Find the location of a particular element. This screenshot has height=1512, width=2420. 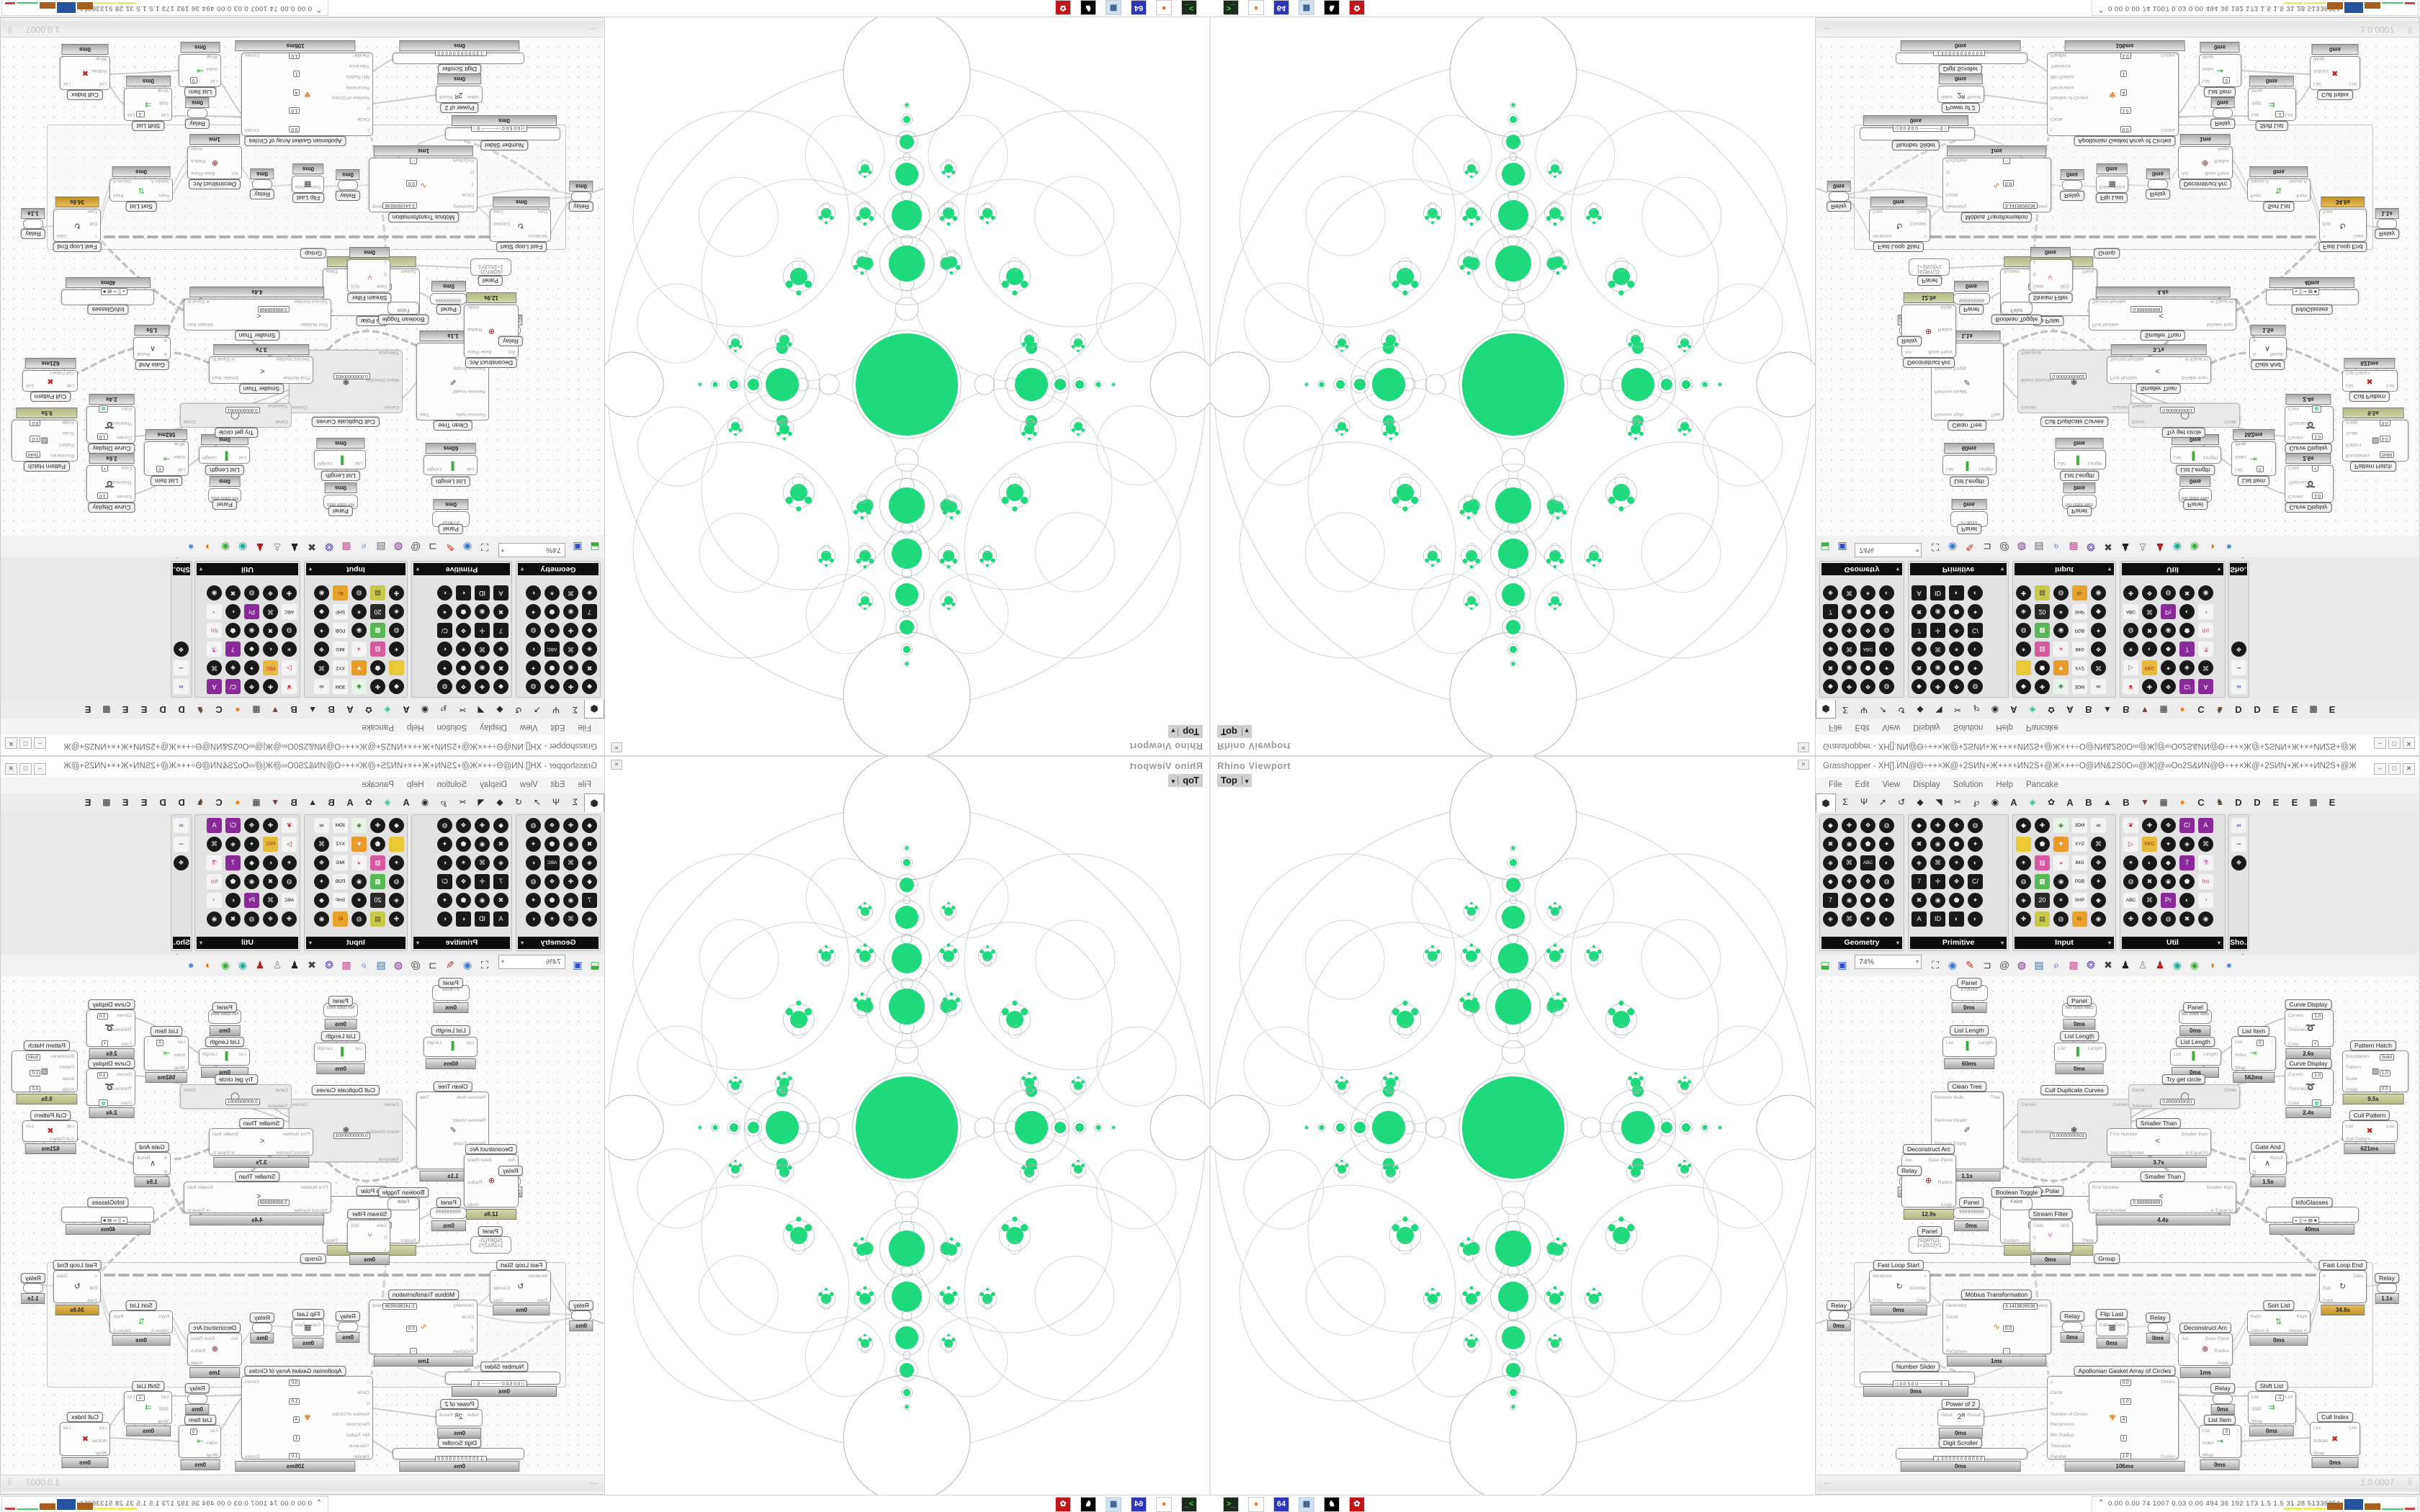

output-port: i is located at coordinates (2237, 1431).